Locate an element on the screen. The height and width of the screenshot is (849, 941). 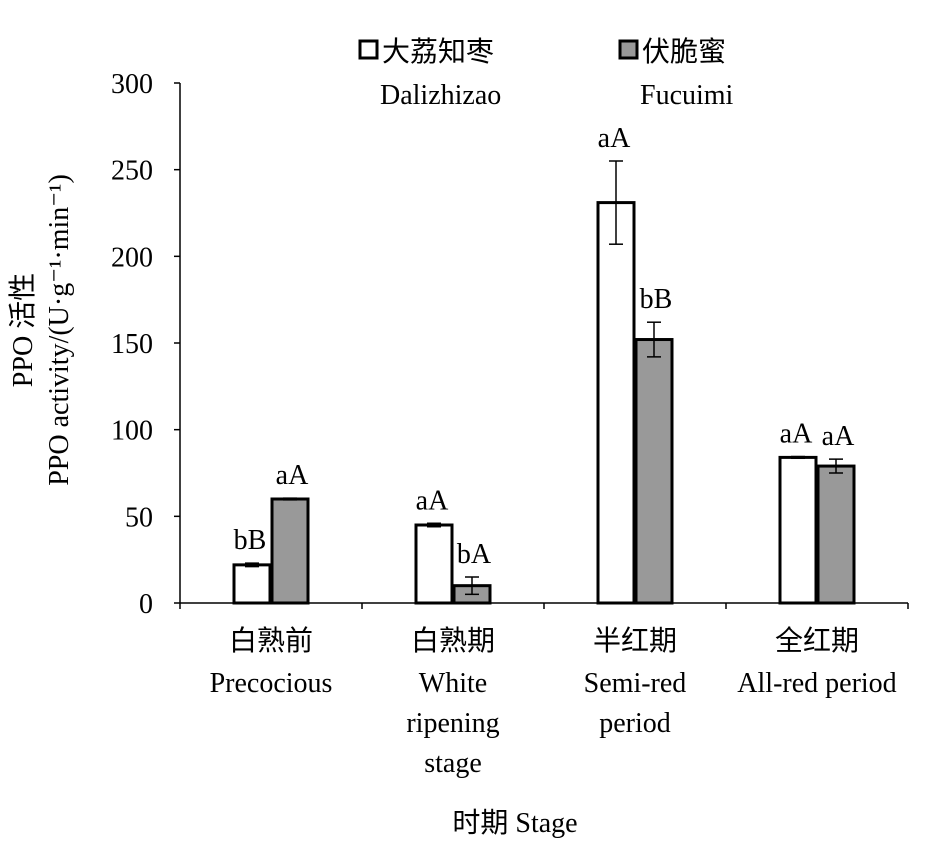
y-tick-label: 300 is located at coordinates (132, 84).